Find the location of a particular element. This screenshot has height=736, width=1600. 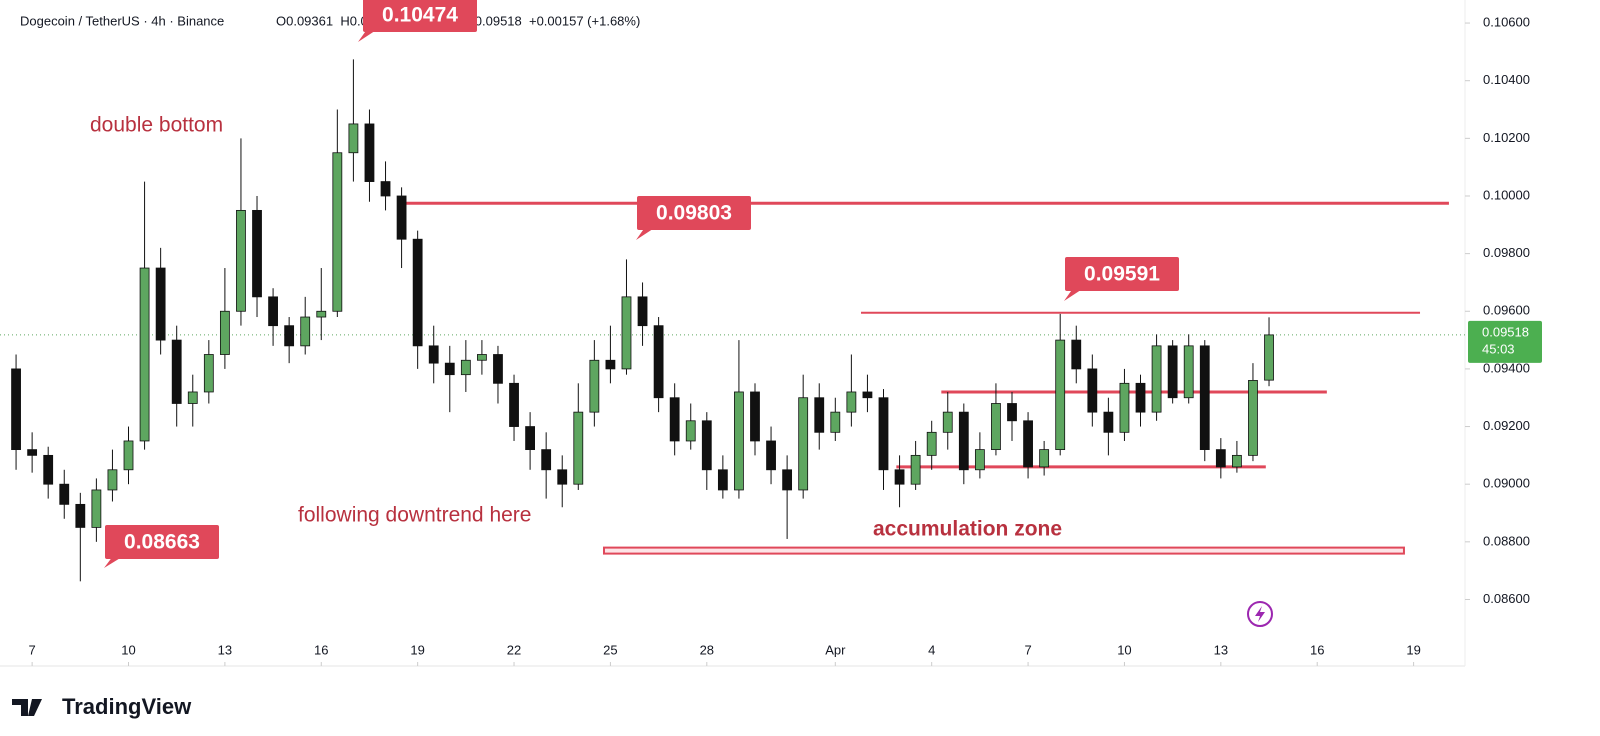

y-tick-label: 0.10000 is located at coordinates (1506, 194).